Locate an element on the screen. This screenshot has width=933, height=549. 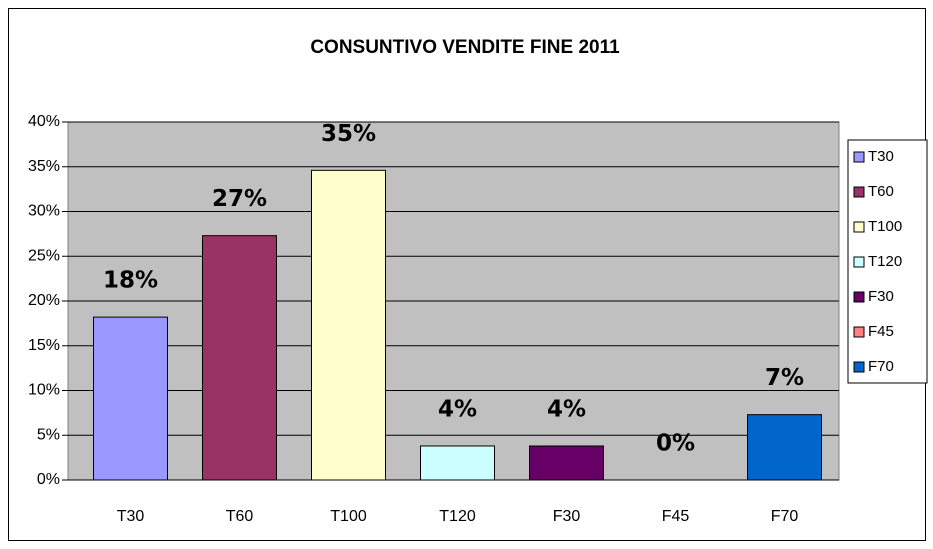
data-label: 18% is located at coordinates (130, 281).